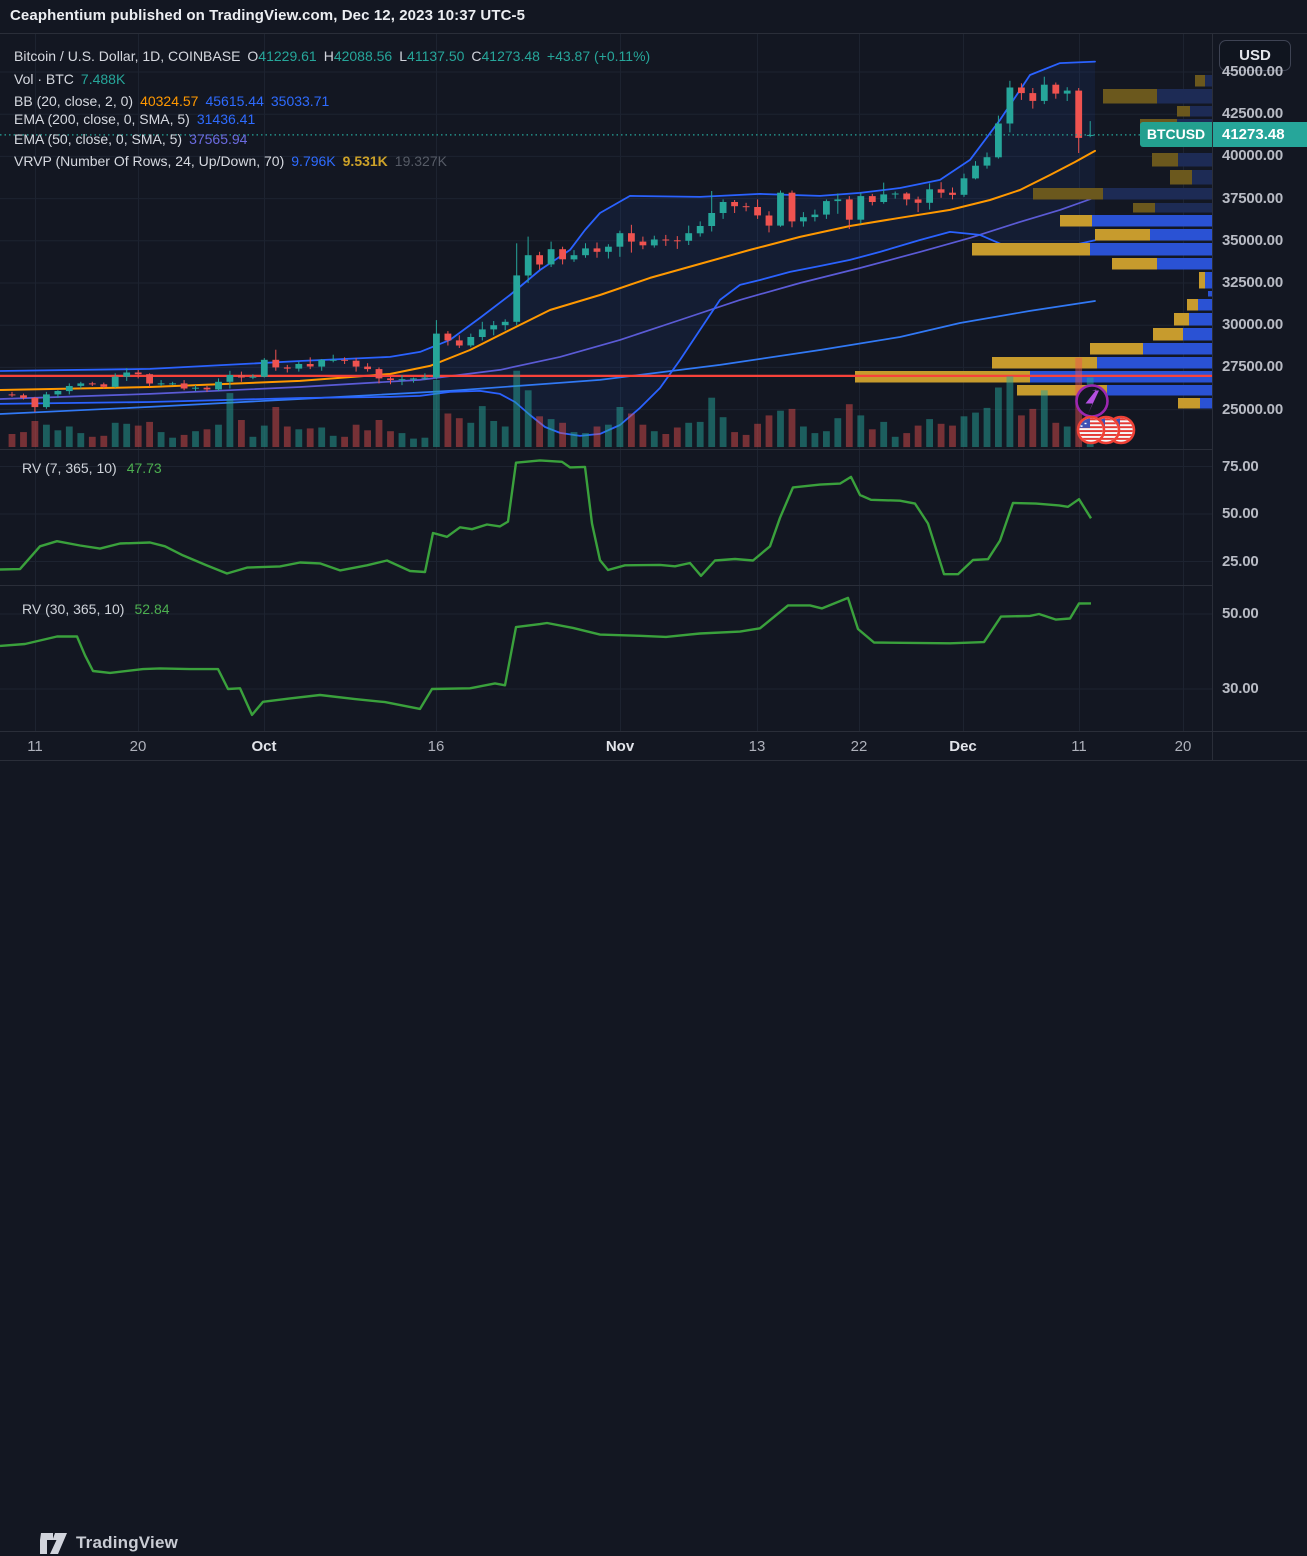 This screenshot has height=1556, width=1307. What do you see at coordinates (1240, 466) in the screenshot?
I see `rv7-tick-label: 75.00` at bounding box center [1240, 466].